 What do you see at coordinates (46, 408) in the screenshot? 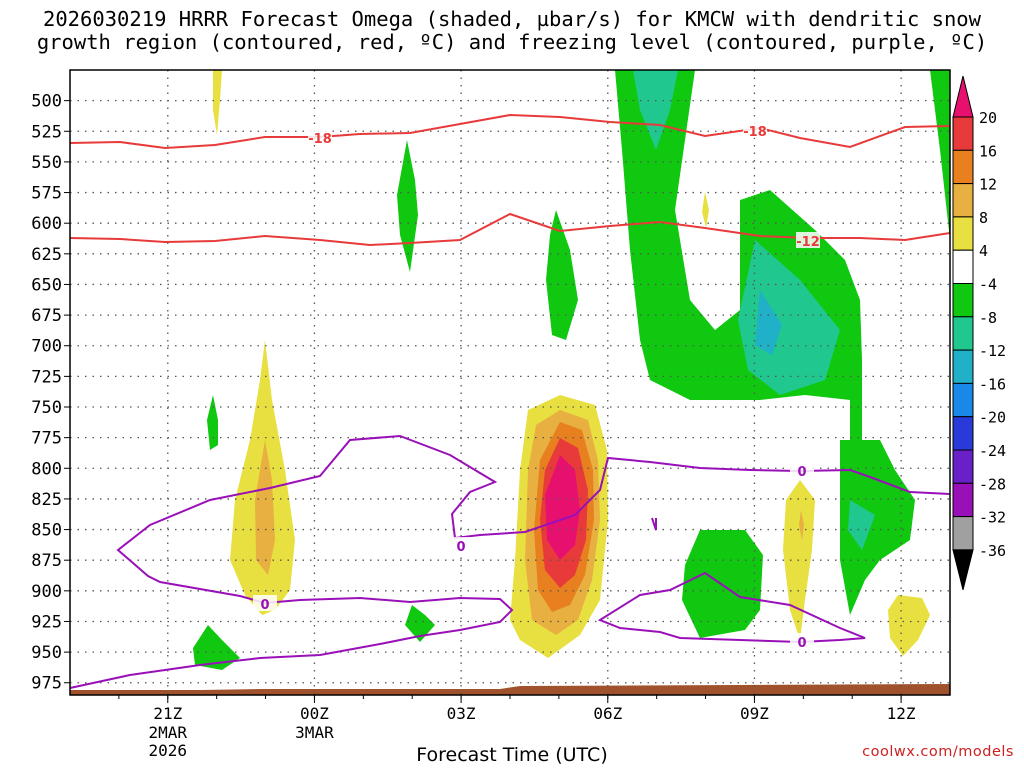
I see `y-tick-label: 750` at bounding box center [46, 408].